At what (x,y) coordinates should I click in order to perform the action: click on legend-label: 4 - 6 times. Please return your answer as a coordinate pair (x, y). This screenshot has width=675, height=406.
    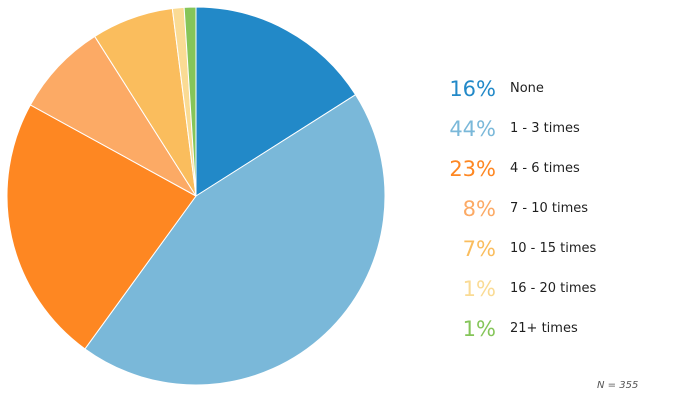
    Looking at the image, I should click on (545, 168).